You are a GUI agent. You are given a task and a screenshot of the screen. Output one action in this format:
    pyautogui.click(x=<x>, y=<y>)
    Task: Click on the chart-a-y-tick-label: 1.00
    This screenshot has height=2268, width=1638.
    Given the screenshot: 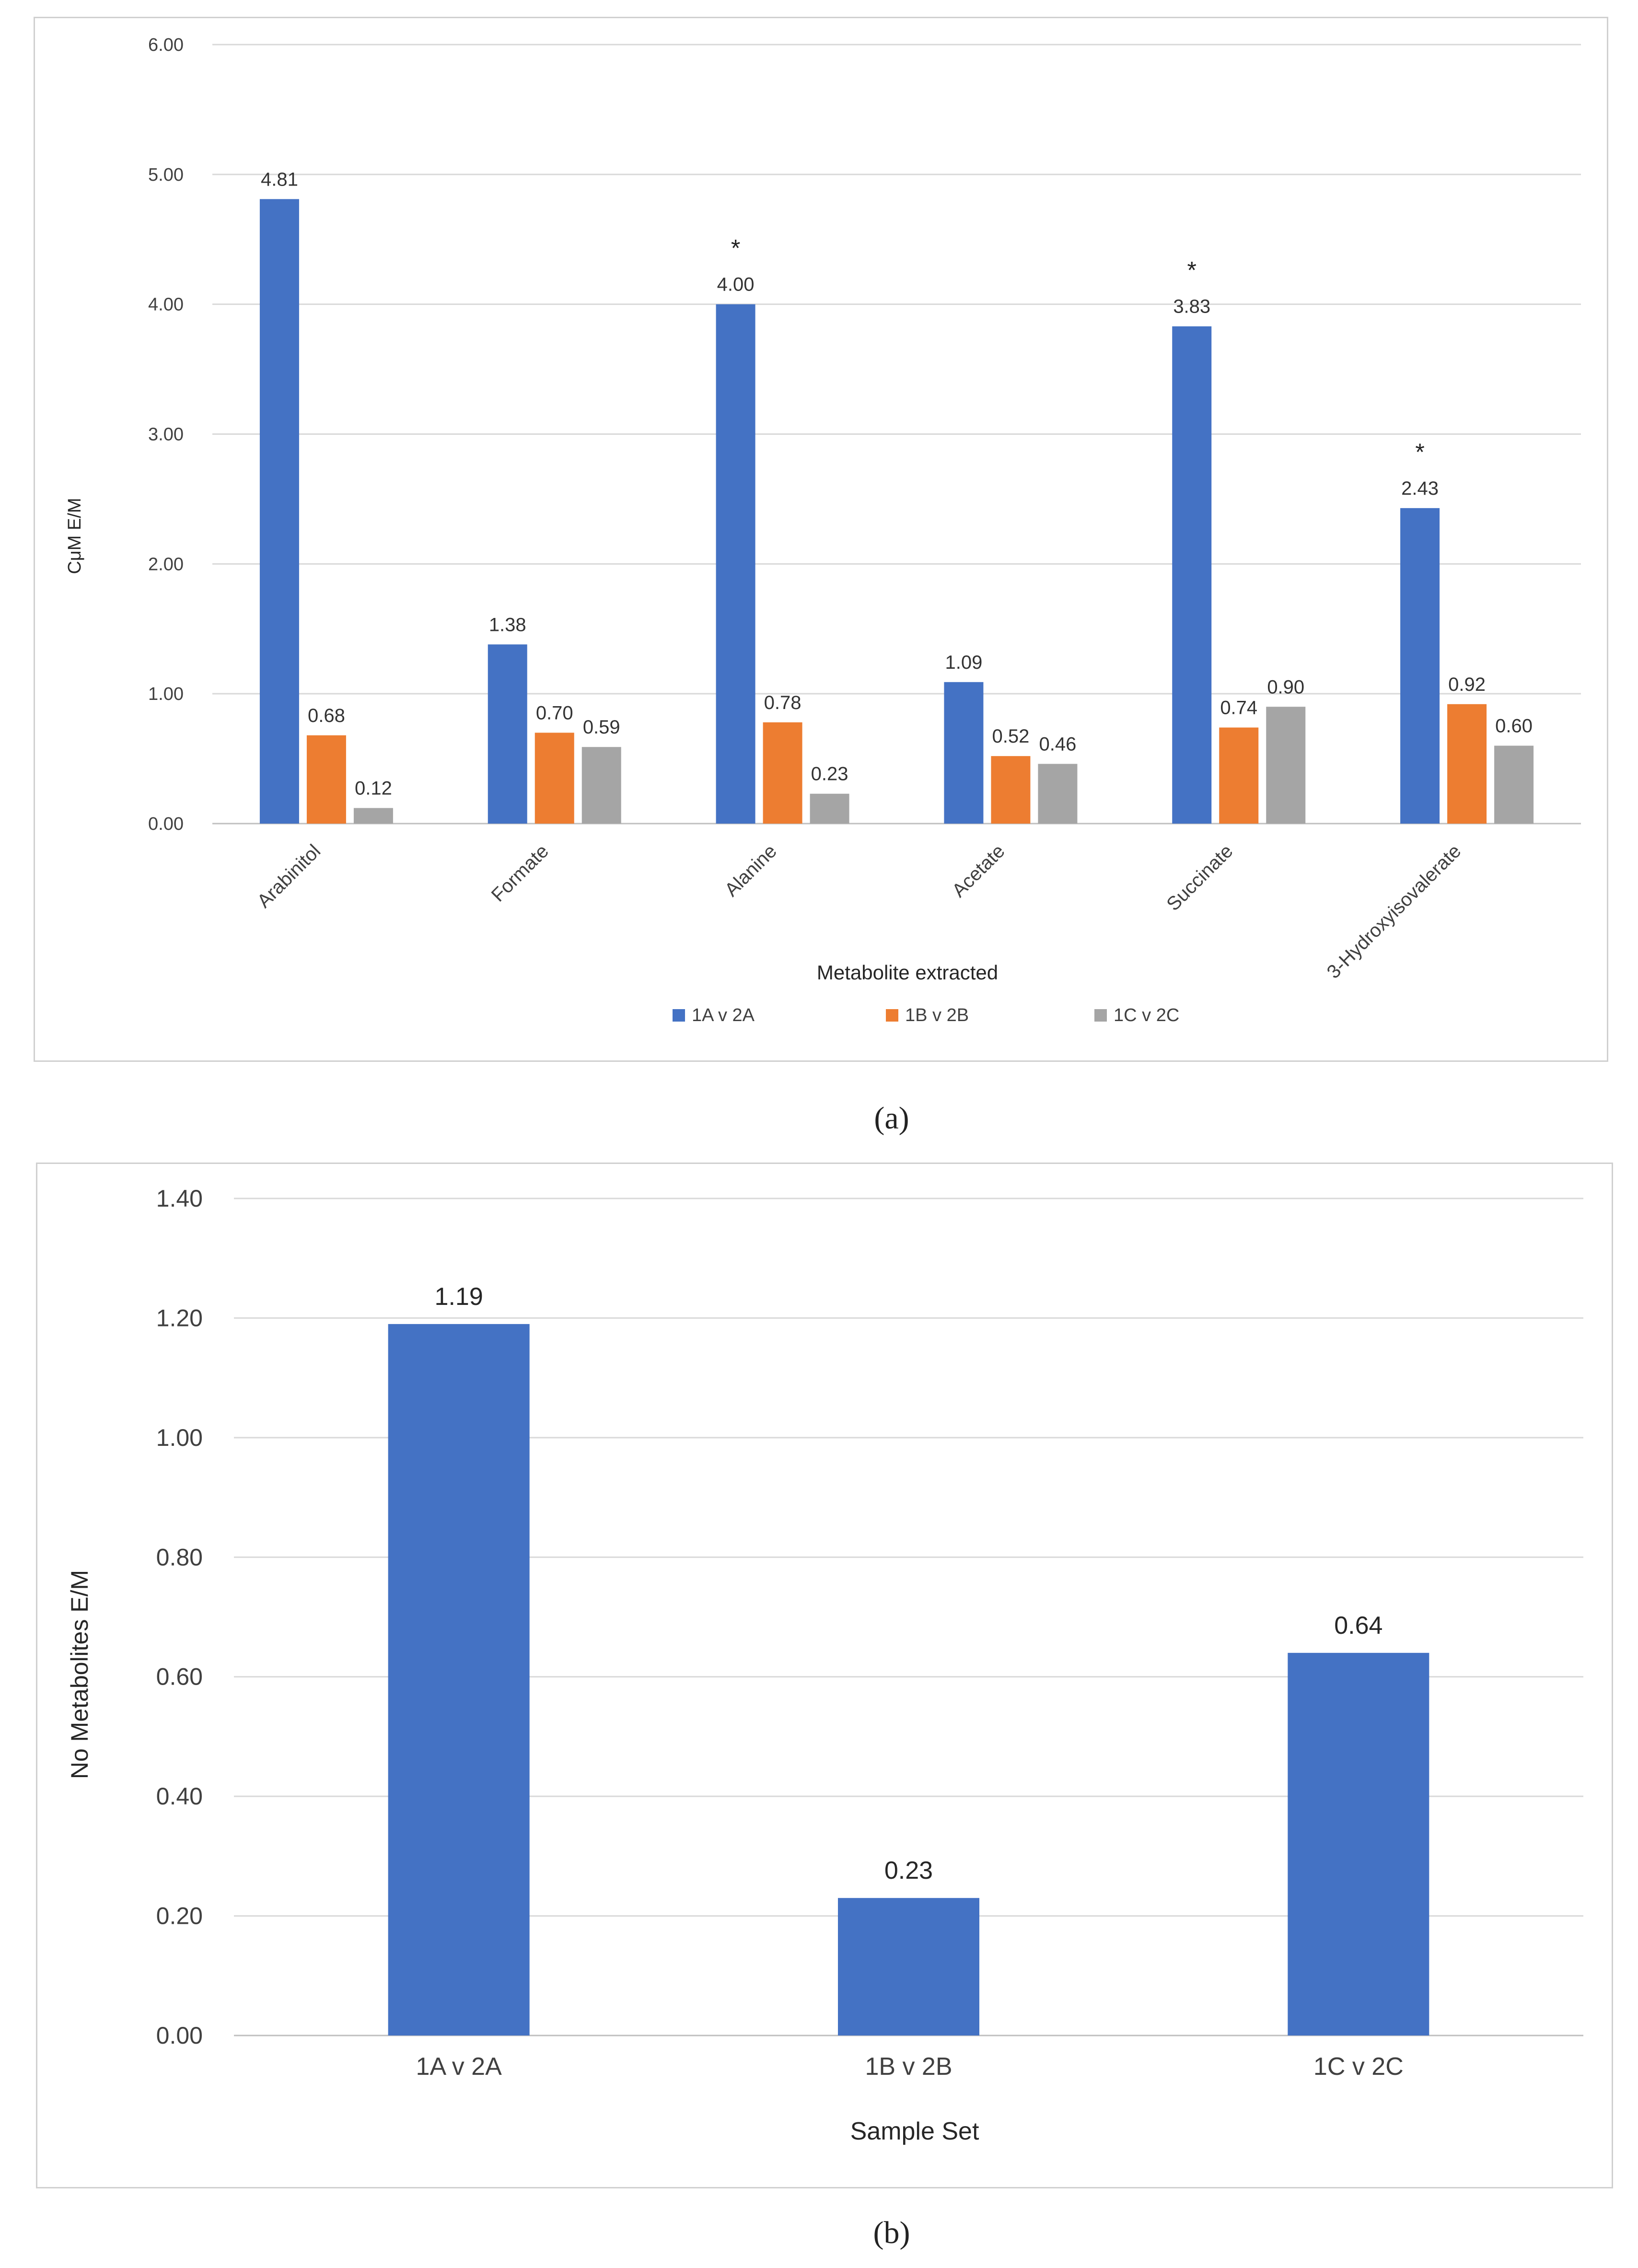 What is the action you would take?
    pyautogui.click(x=166, y=694)
    